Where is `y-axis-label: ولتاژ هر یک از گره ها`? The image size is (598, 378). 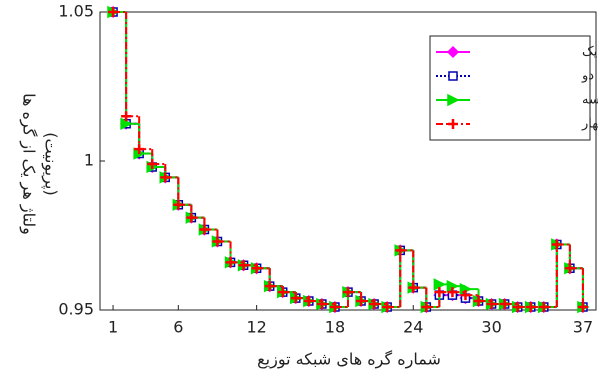
y-axis-label: ولتاژ هر یک از گره ها is located at coordinates (29, 164).